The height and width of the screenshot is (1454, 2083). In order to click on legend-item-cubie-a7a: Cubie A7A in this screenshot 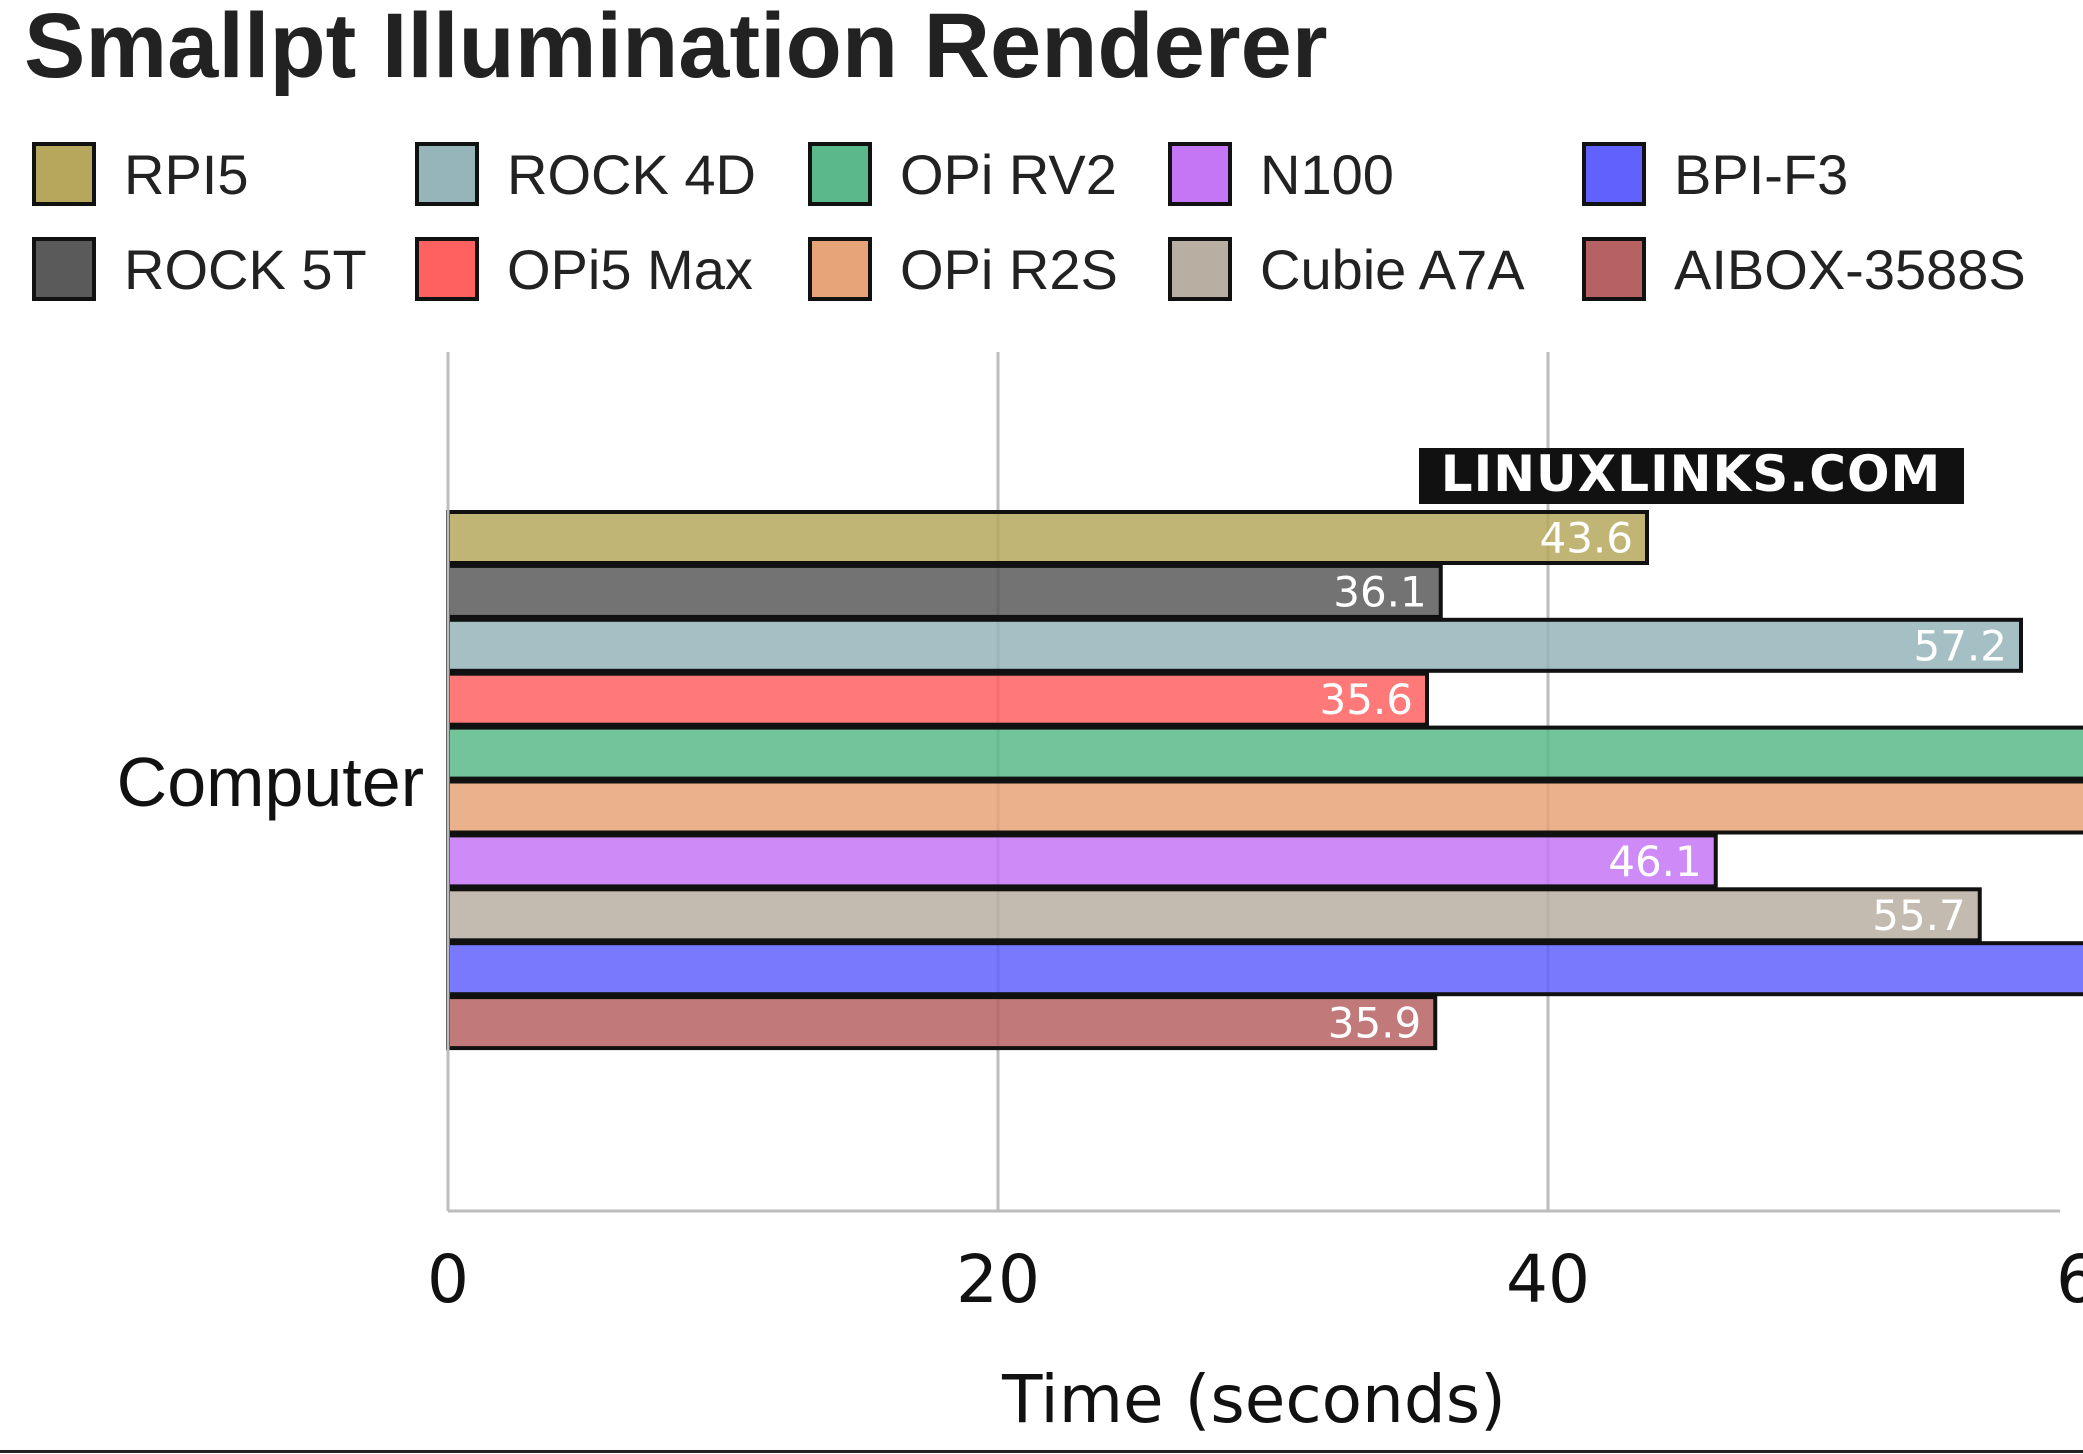, I will do `click(1346, 269)`.